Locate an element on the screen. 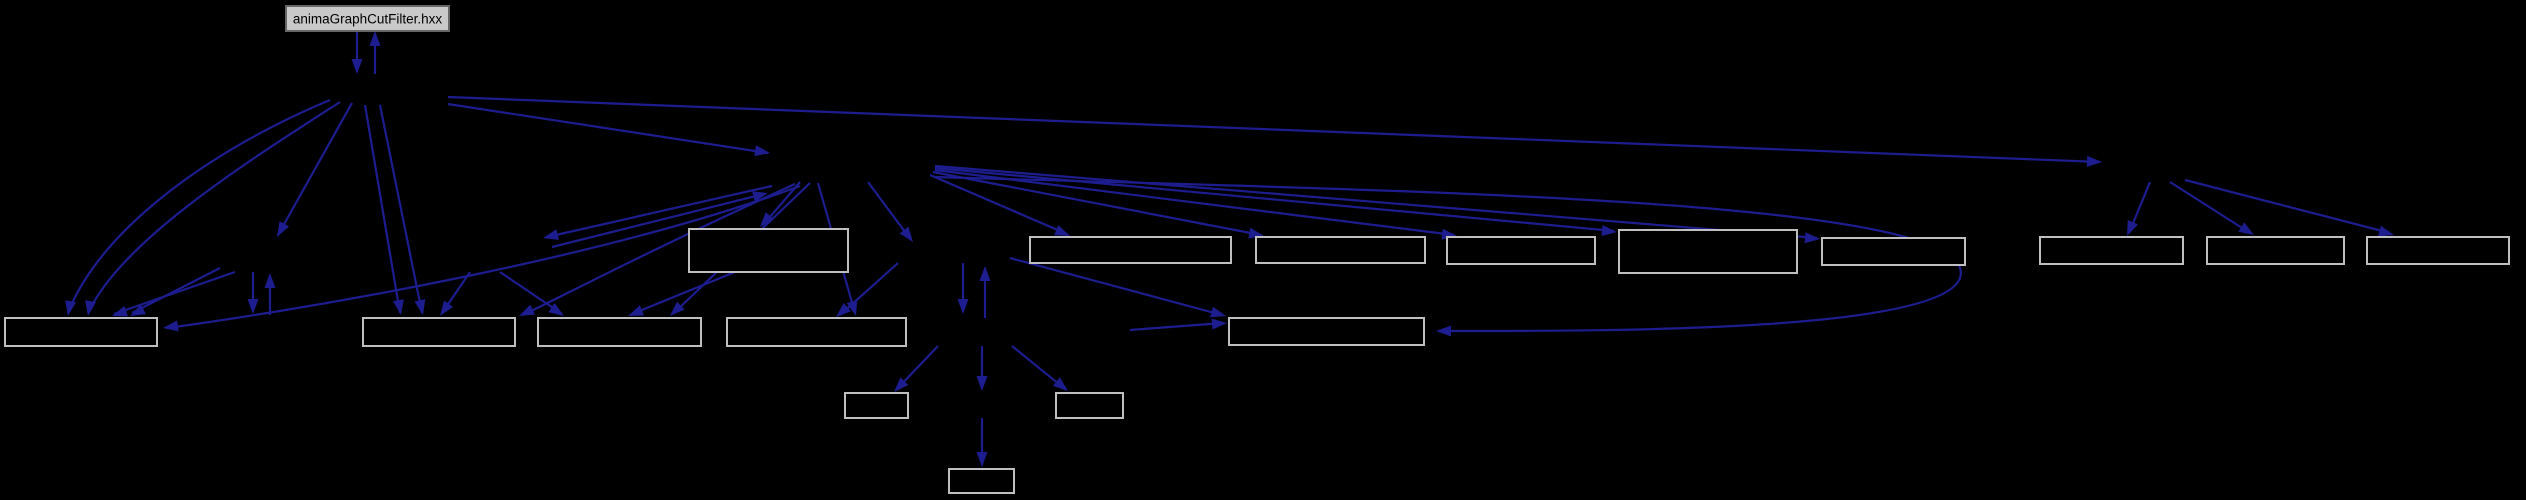 This screenshot has width=2526, height=500. graph-node-box-b5 is located at coordinates (1326, 331).